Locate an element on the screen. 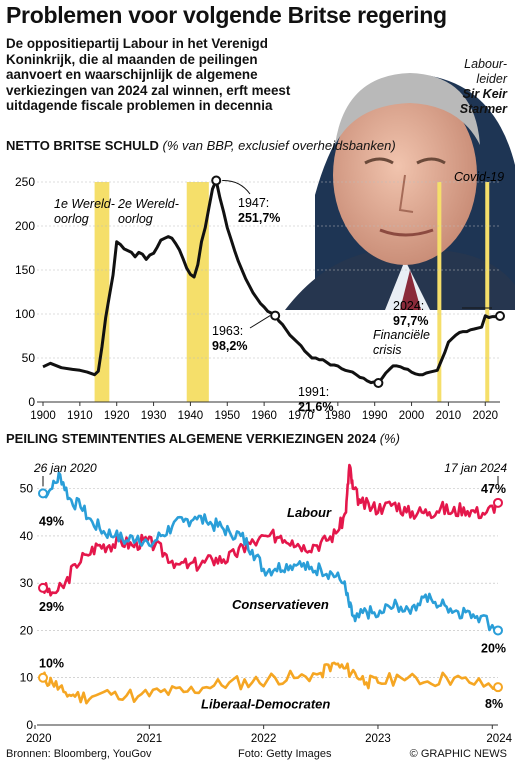 The width and height of the screenshot is (515, 766). label-ww1-l2: oorlog is located at coordinates (71, 219).